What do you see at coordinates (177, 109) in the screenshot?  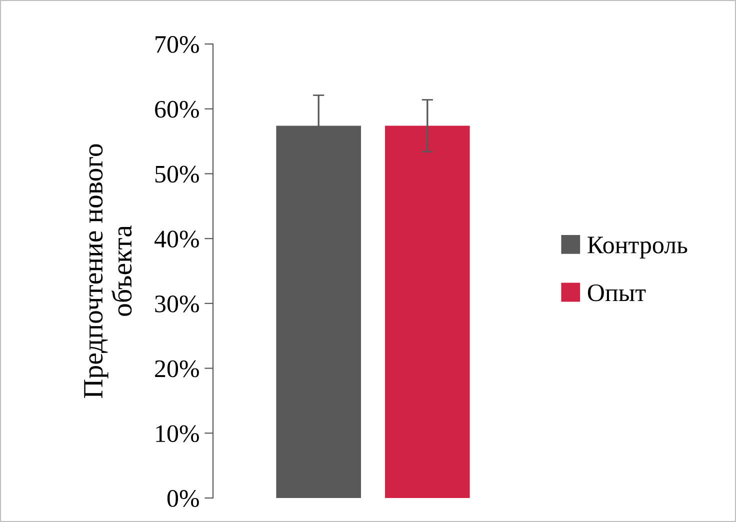 I see `y-tick-label: 60%` at bounding box center [177, 109].